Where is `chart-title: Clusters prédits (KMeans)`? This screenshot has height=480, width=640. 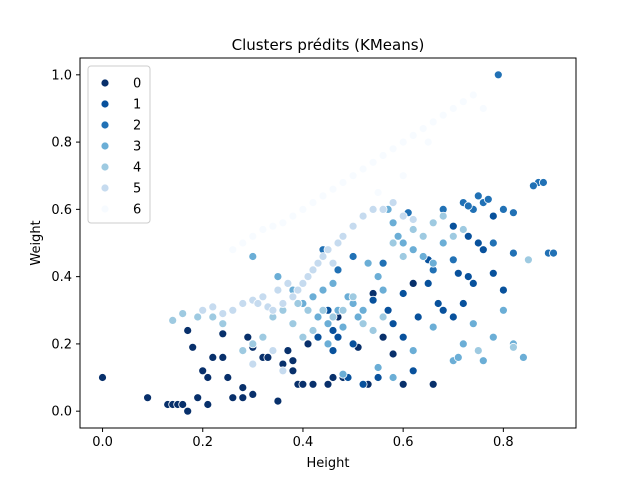
chart-title: Clusters prédits (KMeans) is located at coordinates (328, 45).